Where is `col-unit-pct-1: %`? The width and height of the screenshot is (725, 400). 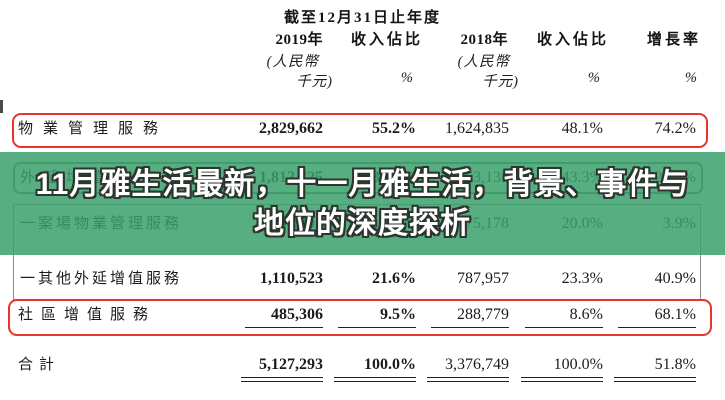 col-unit-pct-1: % is located at coordinates (407, 78).